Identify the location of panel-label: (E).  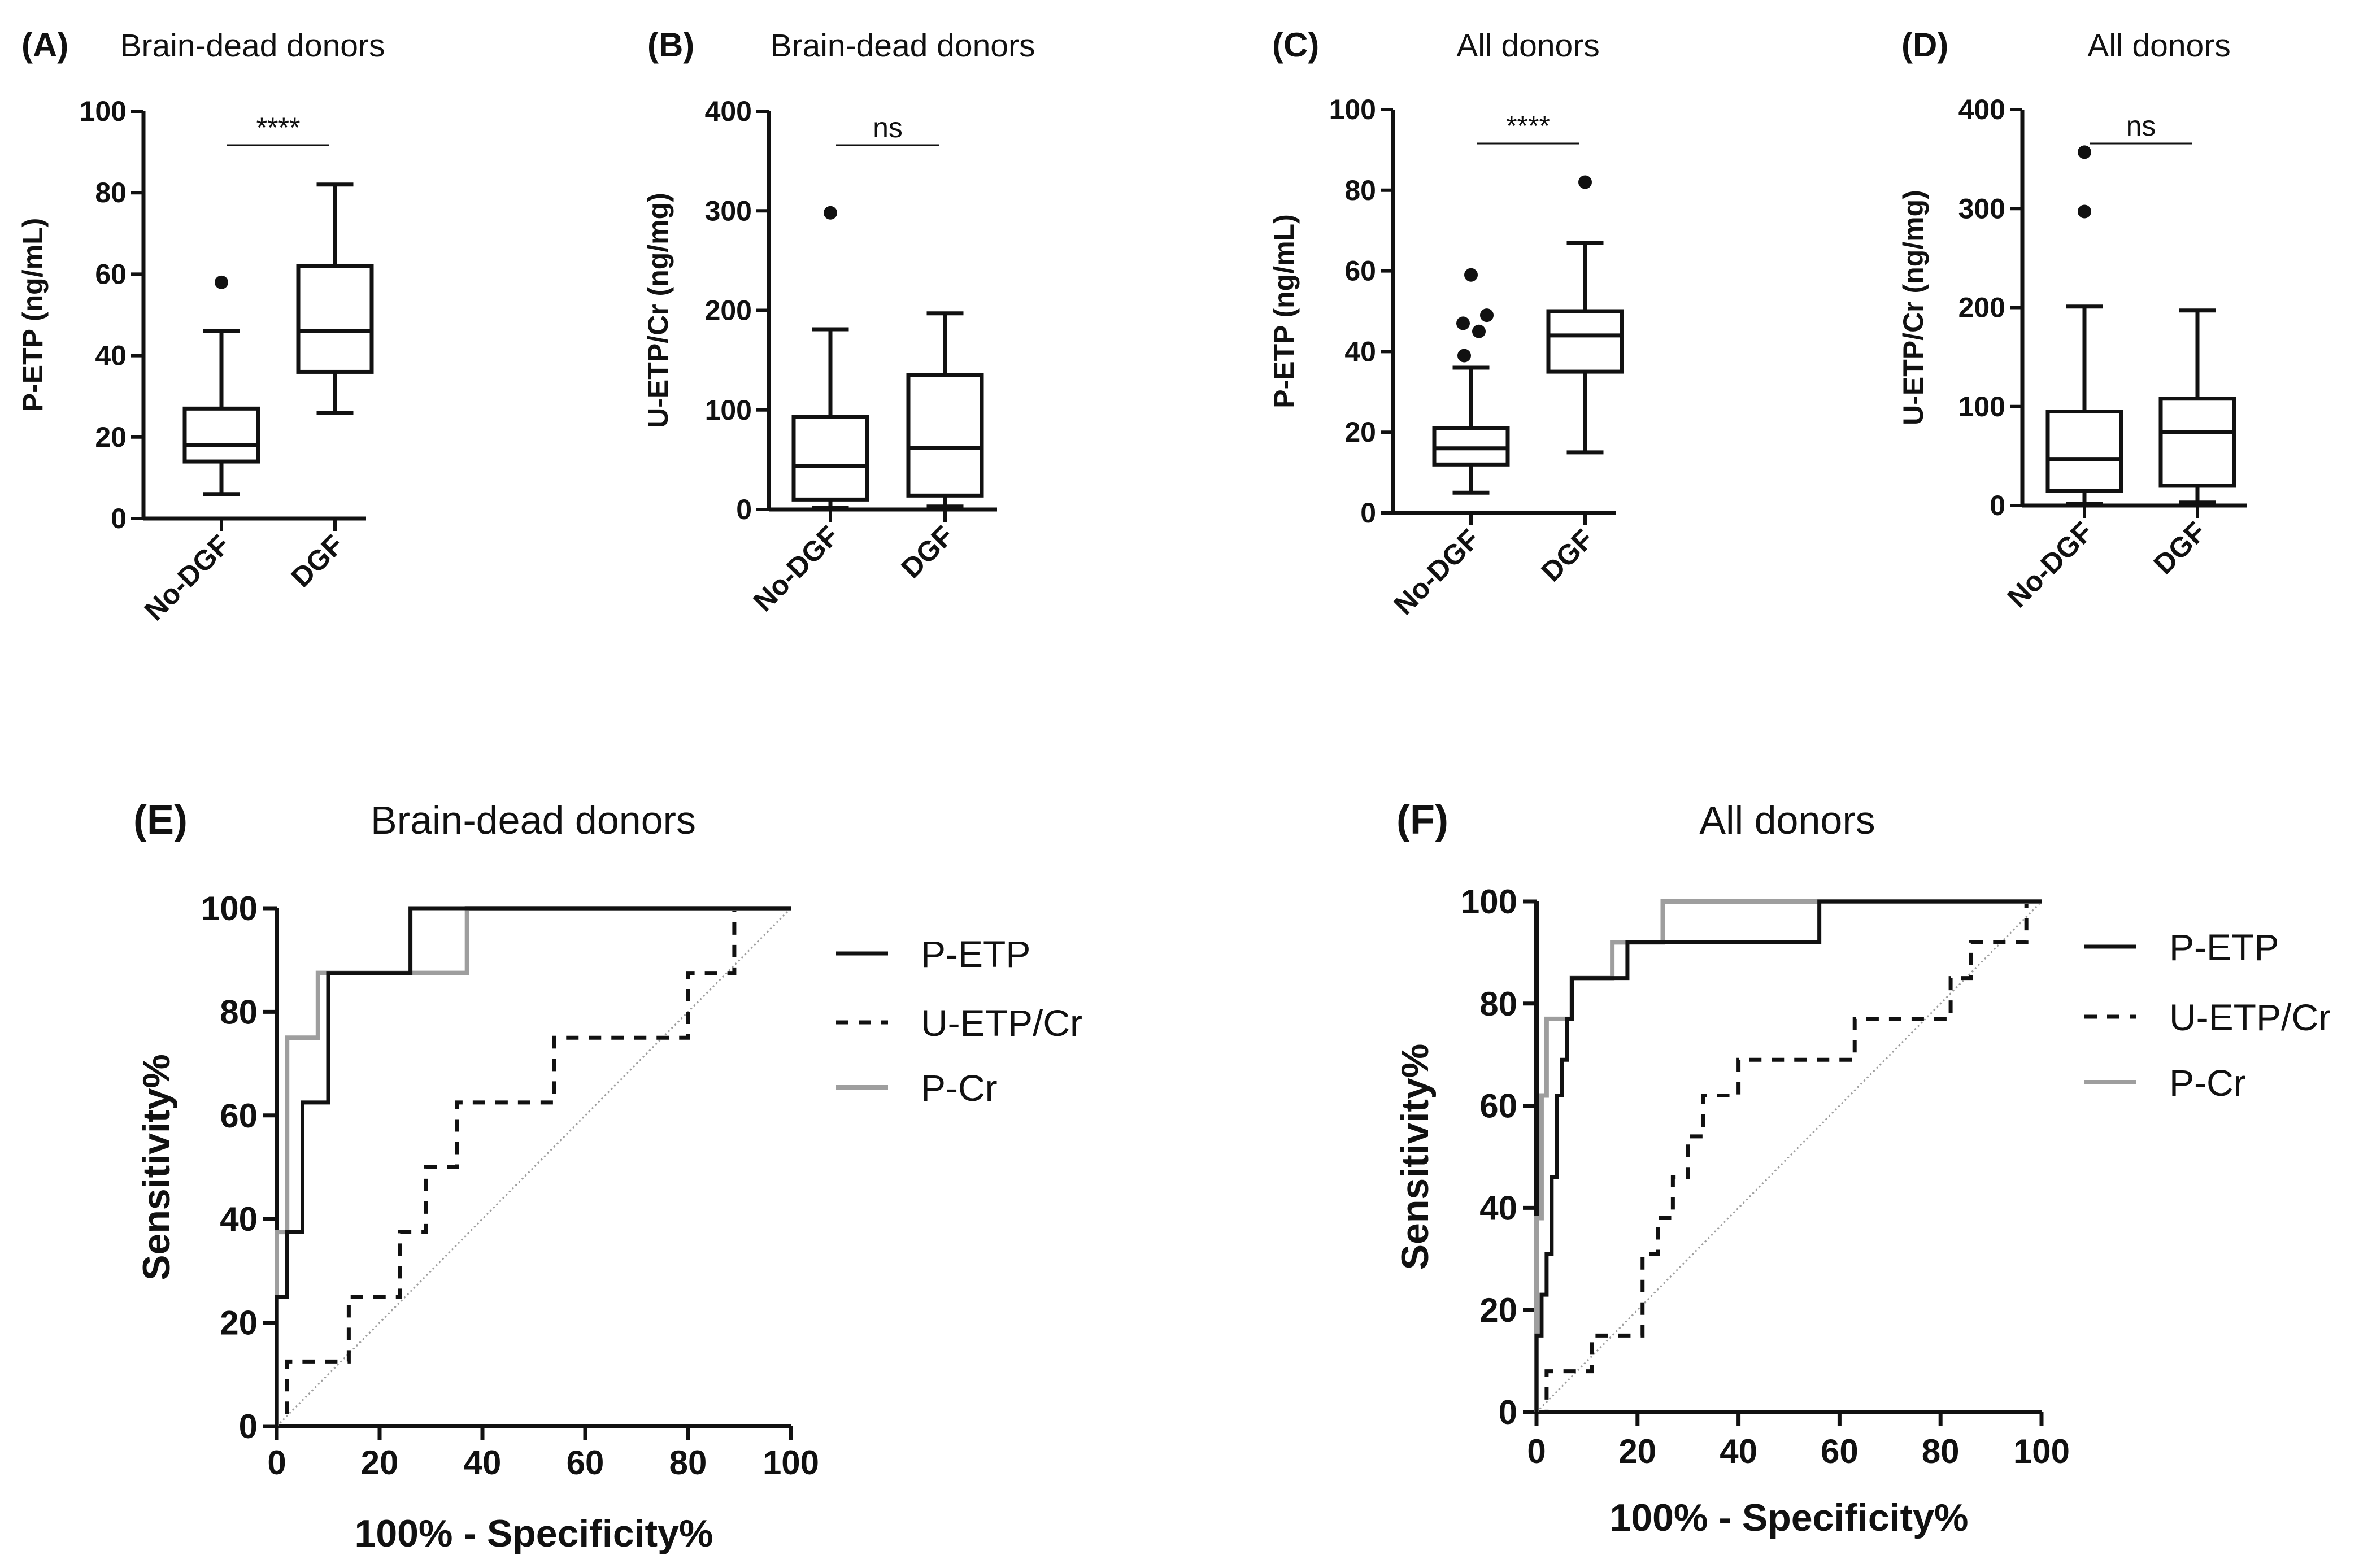
(160, 820).